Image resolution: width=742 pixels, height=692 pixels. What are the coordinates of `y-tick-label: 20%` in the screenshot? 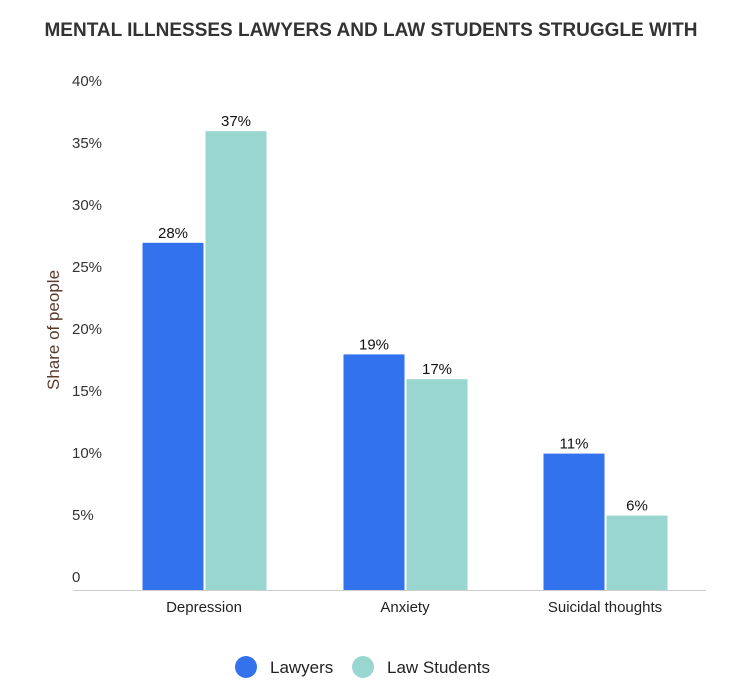 It's located at (87, 329).